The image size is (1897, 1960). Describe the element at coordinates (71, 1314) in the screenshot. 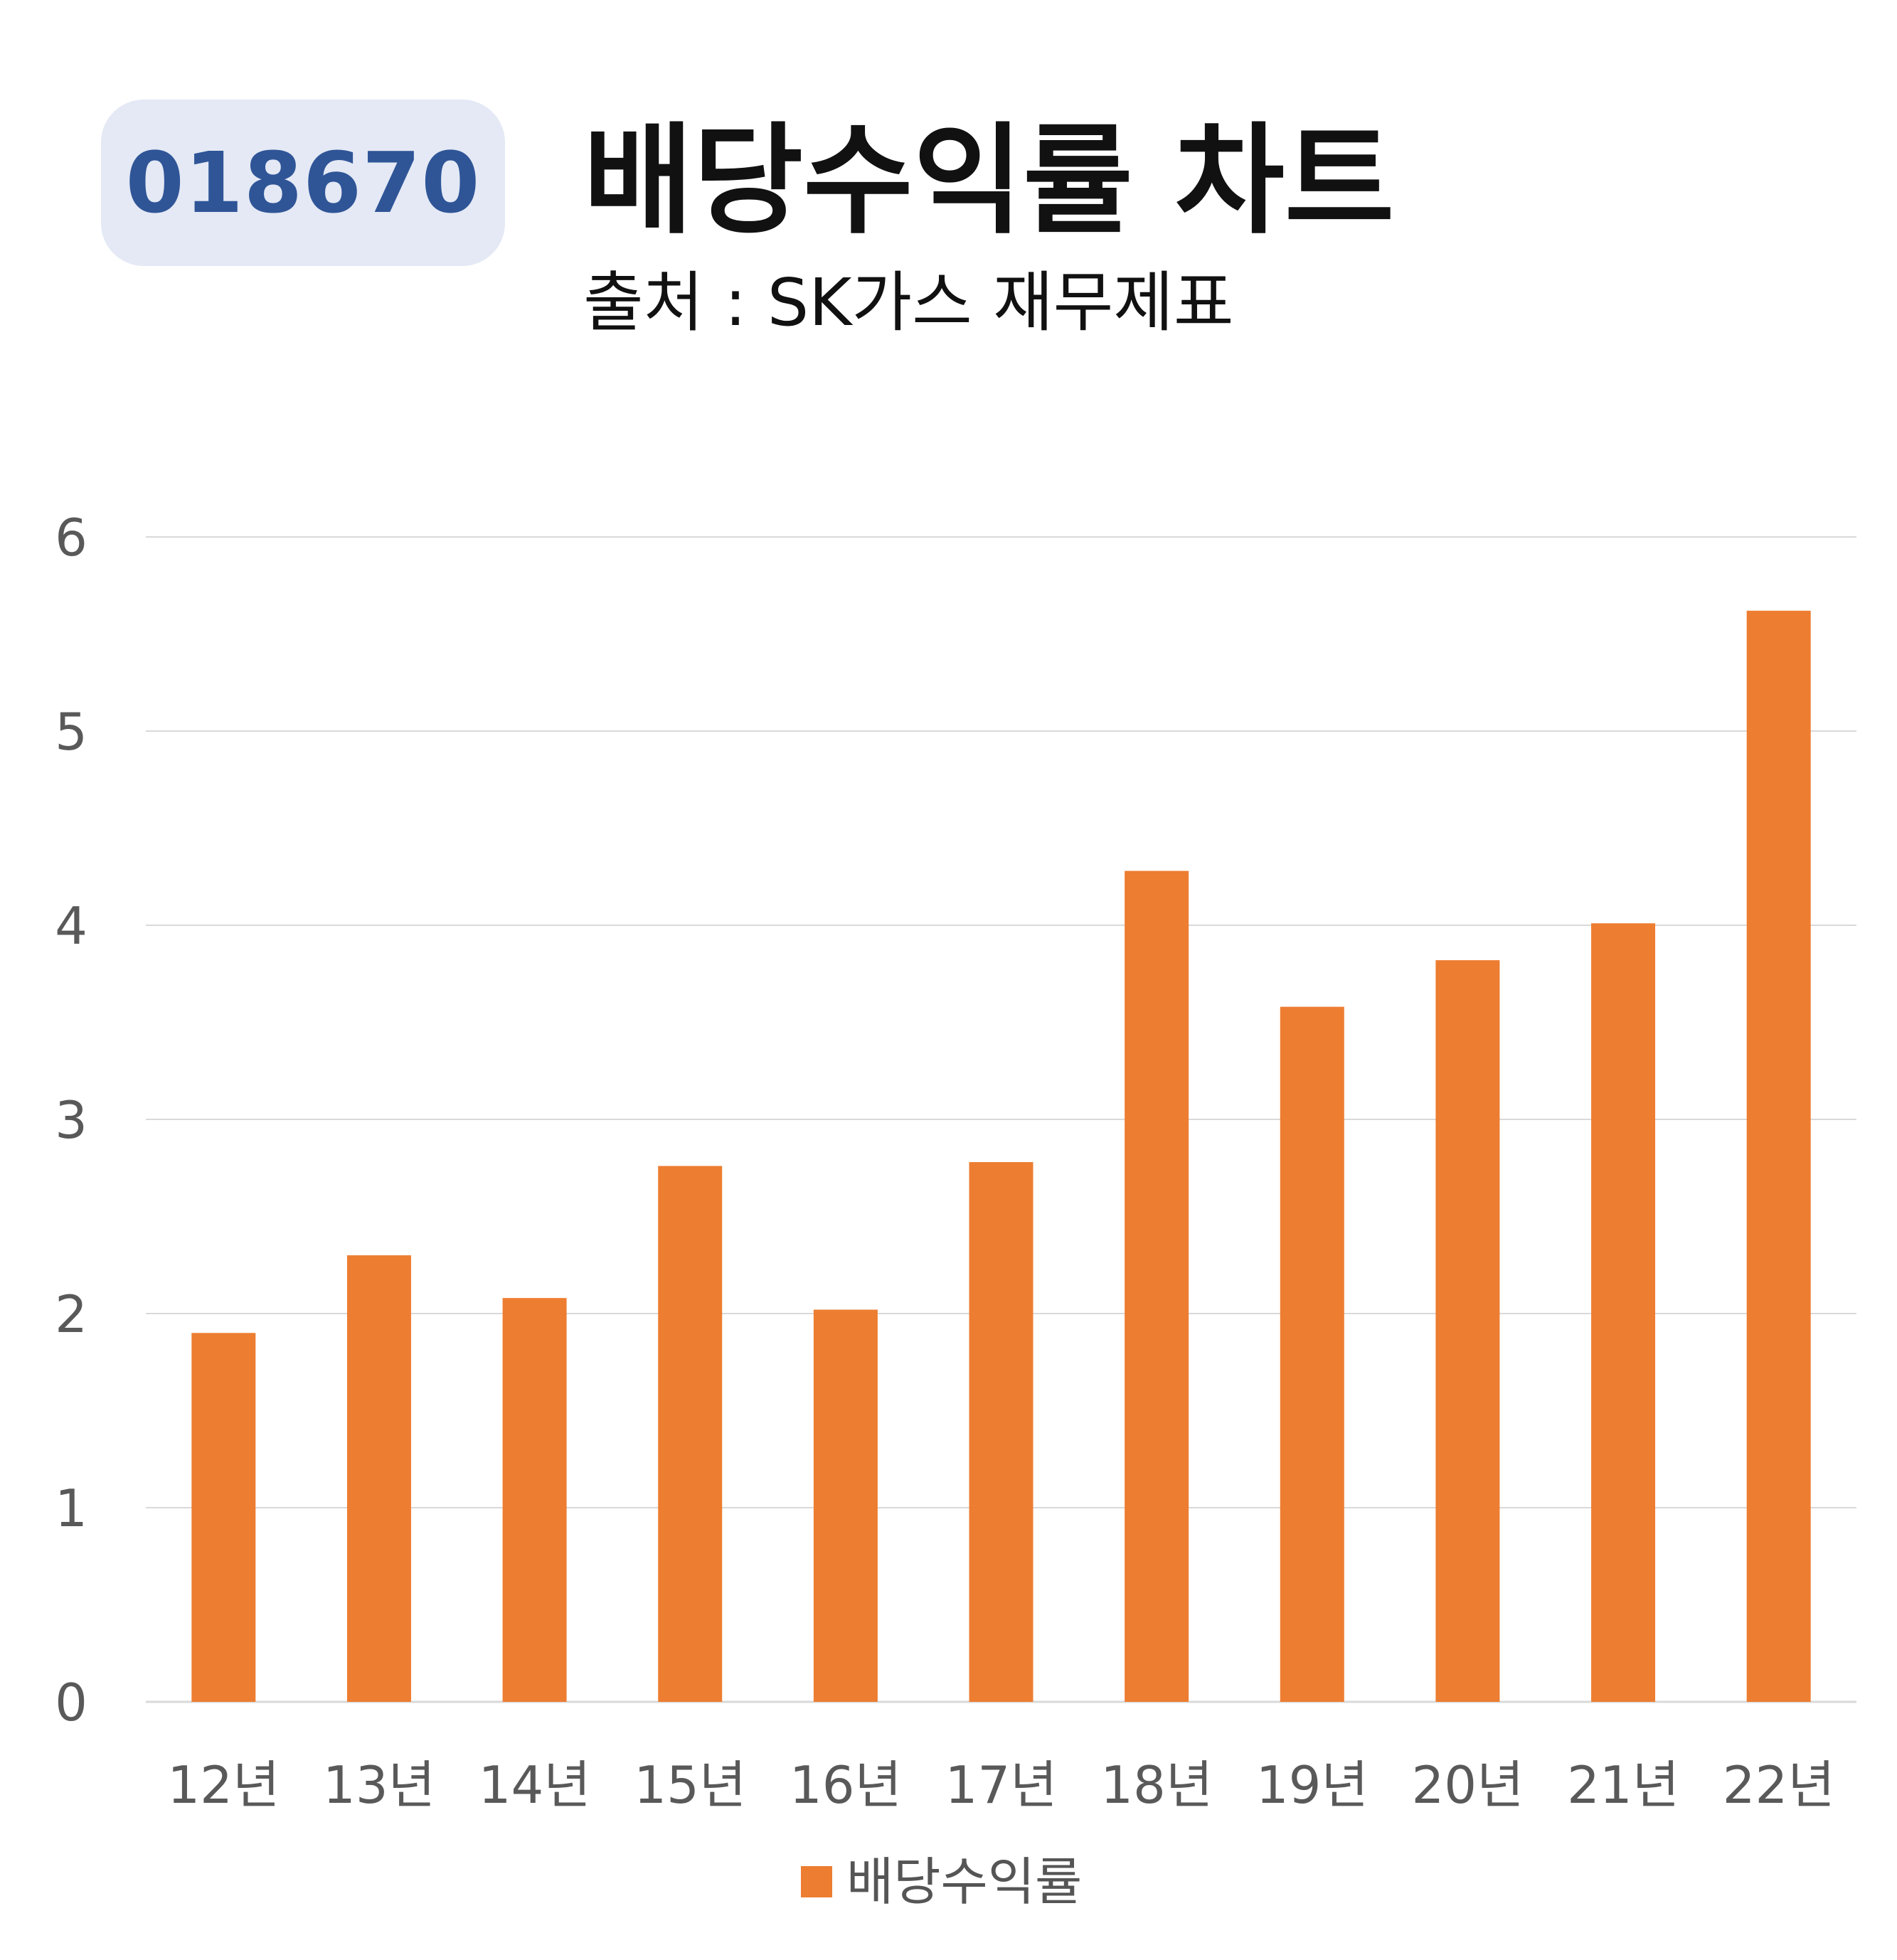

I see `y-tick-label: 2` at that location.